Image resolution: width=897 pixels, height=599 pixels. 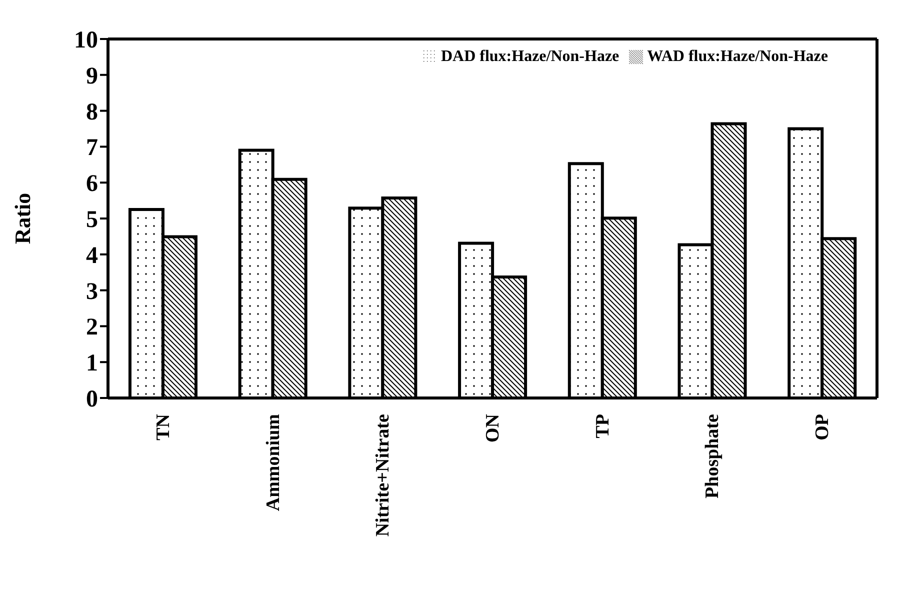 I want to click on y-tick-label: 3, so click(x=92, y=291).